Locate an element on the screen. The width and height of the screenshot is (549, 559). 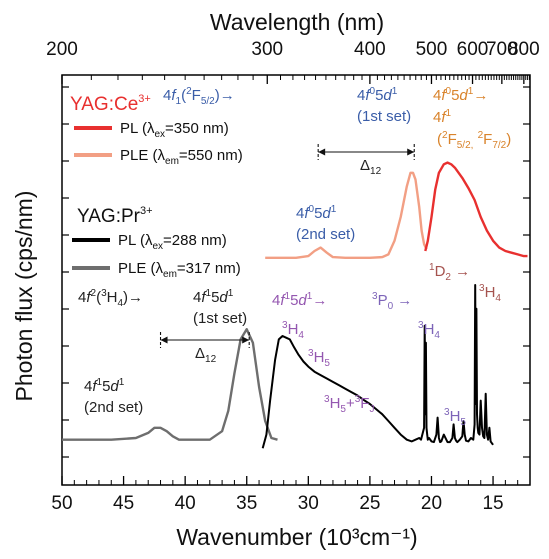
annotation-pr-1d2: 1D2 → is located at coordinates (449, 272).